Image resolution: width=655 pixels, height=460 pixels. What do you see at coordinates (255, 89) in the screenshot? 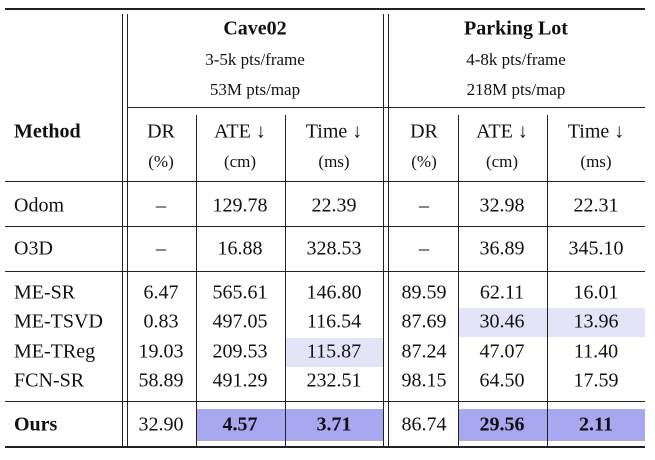
I see `group-subtitle: 53M pts/map` at bounding box center [255, 89].